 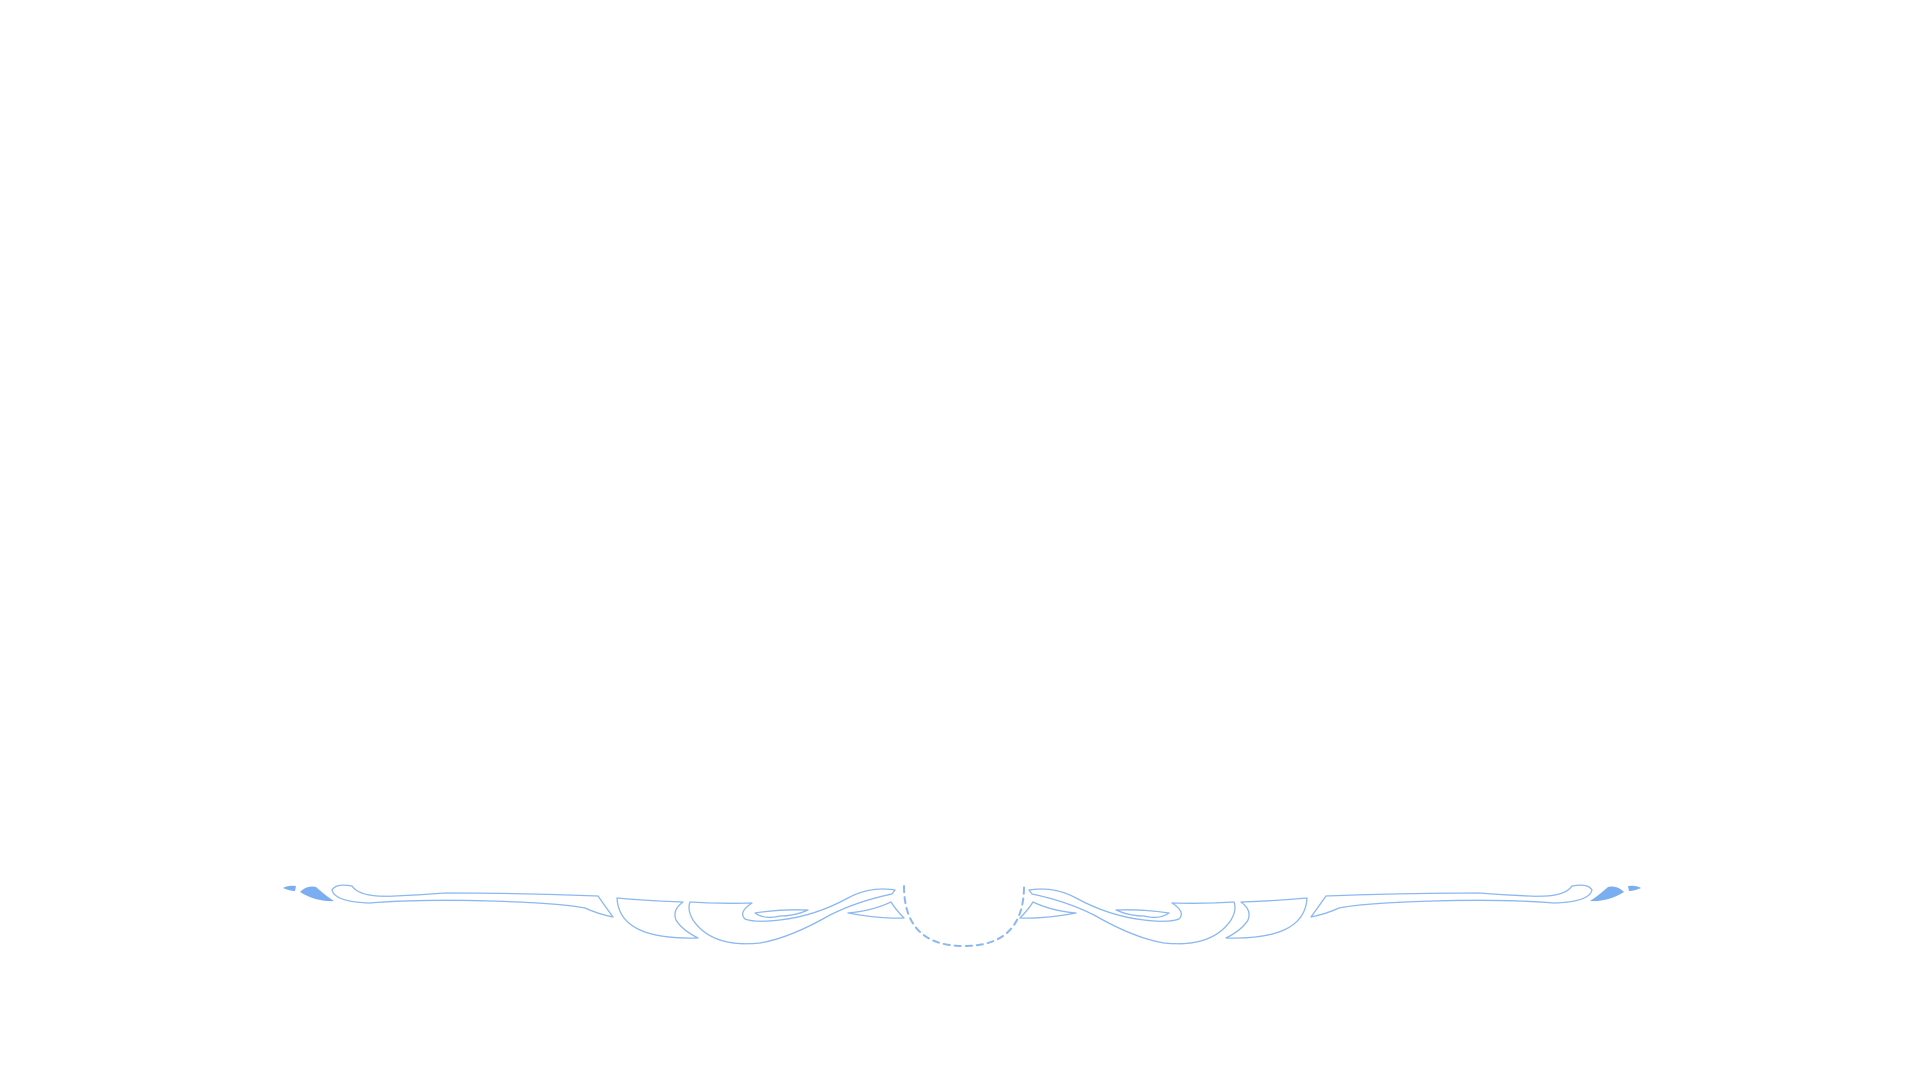 I want to click on center-dashed-arc, so click(x=964, y=916).